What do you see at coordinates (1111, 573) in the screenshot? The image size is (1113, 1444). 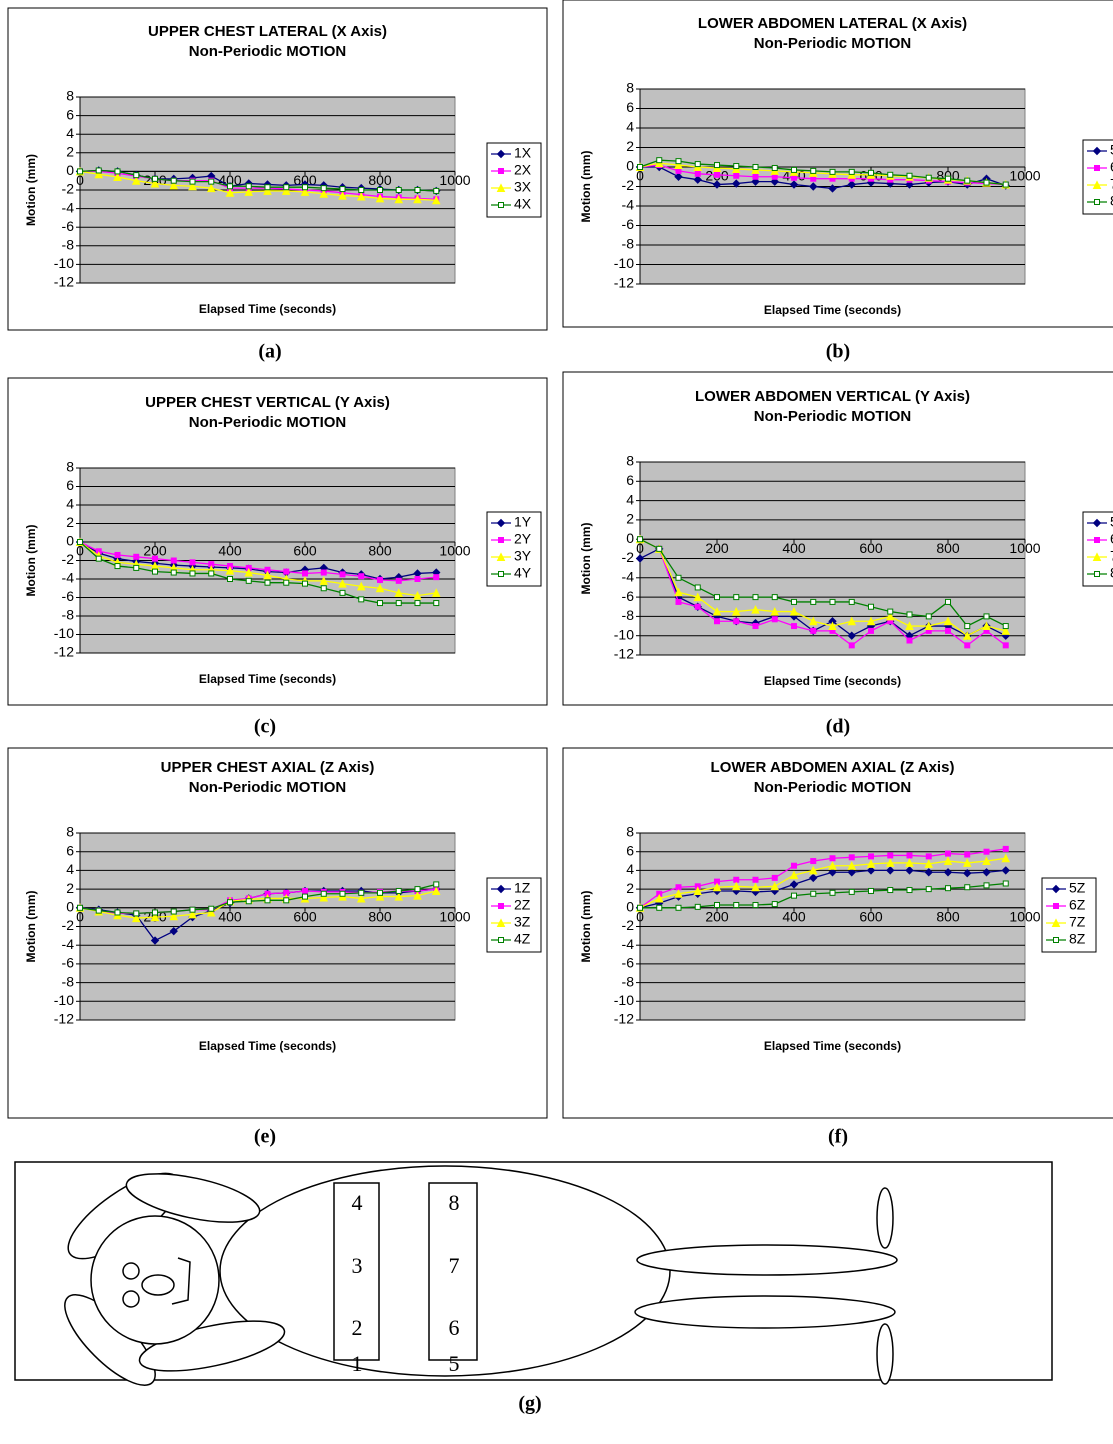 I see `legend-label: 8Y` at bounding box center [1111, 573].